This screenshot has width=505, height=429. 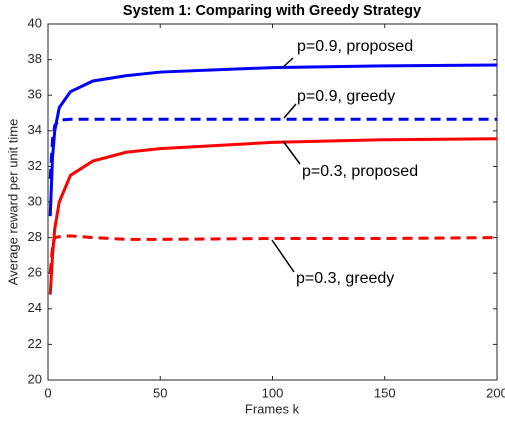 I want to click on y-tick-label: 24, so click(x=35, y=307).